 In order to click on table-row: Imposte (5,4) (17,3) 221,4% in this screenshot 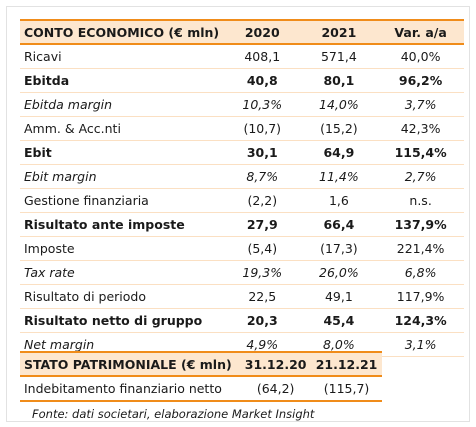, I will do `click(242, 248)`.